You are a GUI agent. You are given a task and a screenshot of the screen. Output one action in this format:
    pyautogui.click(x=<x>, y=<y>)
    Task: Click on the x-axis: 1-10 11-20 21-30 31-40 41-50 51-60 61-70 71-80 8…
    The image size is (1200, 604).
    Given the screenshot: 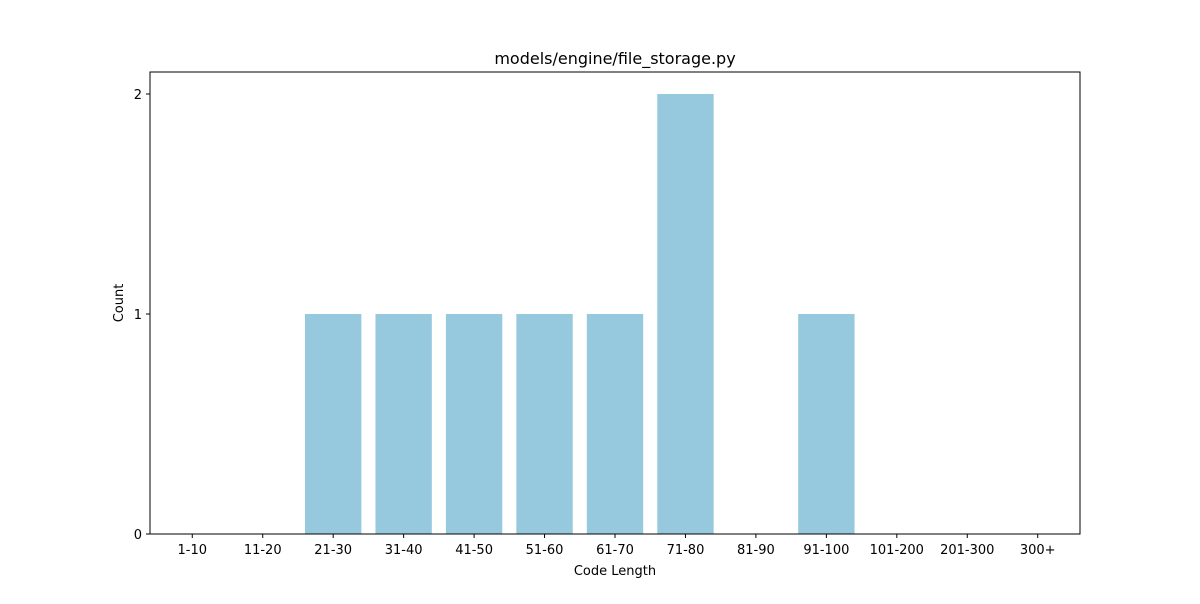 What is the action you would take?
    pyautogui.click(x=617, y=546)
    